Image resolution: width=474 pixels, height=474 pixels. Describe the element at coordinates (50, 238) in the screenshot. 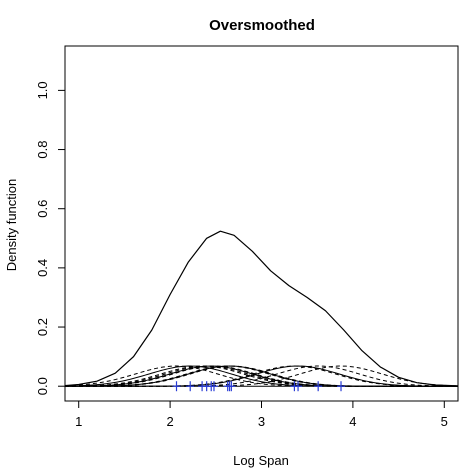

I see `y-axis: 0.0 0.2 0.4 0.6 0.8 1.0` at that location.